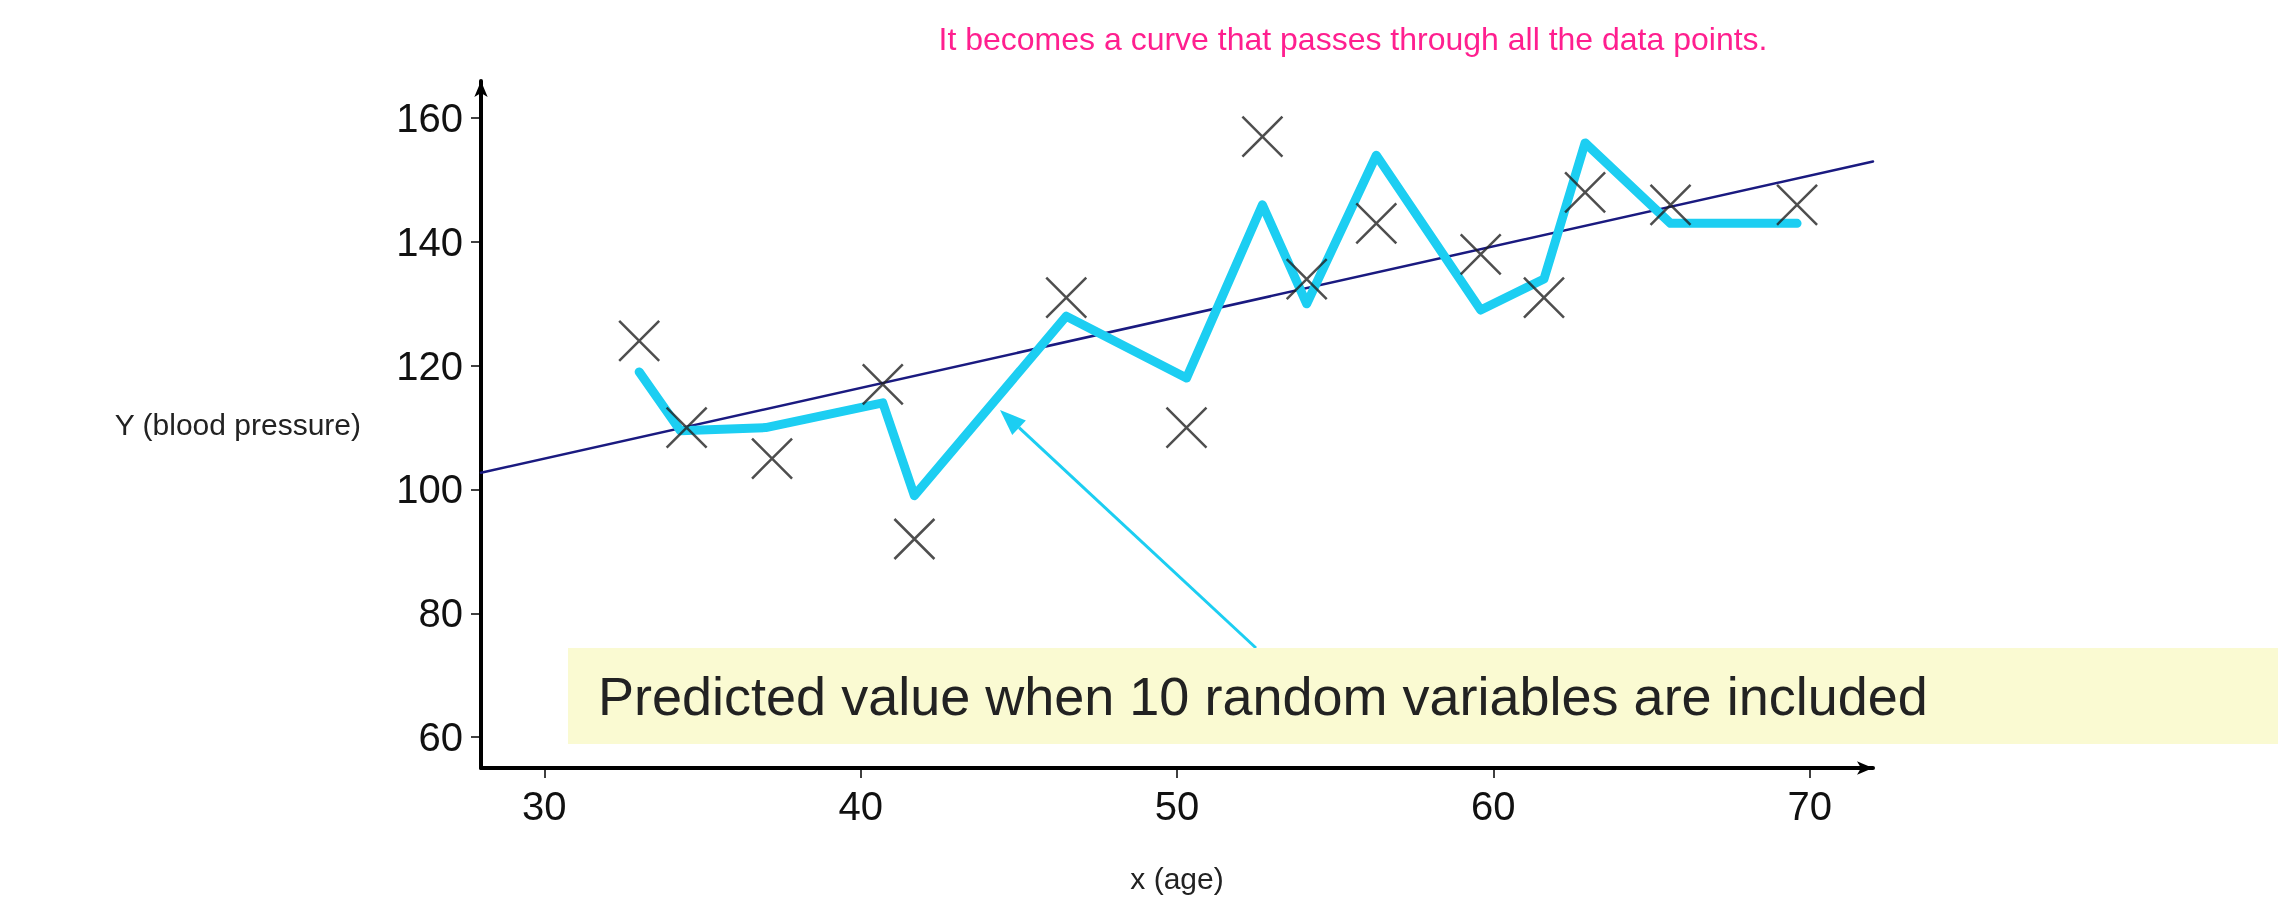 Image resolution: width=2280 pixels, height=912 pixels. I want to click on note-box: Predicted value when 10 random variables are included, so click(1423, 696).